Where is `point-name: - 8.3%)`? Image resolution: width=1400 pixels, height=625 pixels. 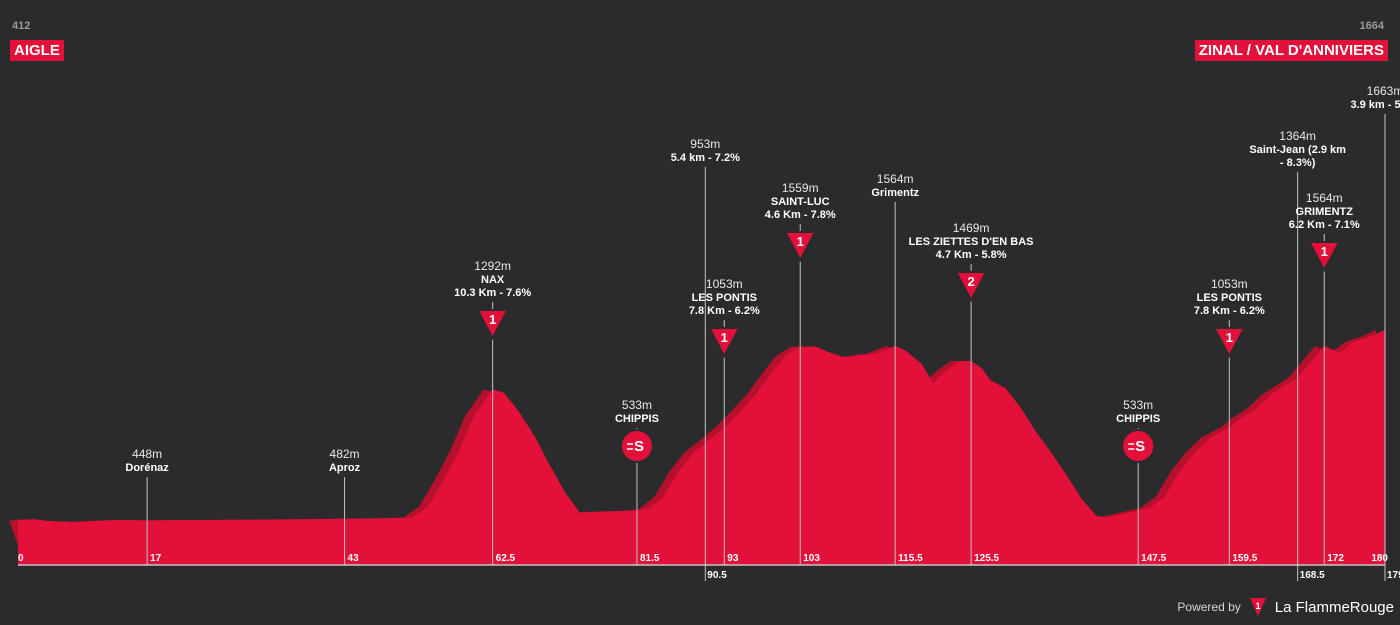
point-name: - 8.3%) is located at coordinates (1298, 163).